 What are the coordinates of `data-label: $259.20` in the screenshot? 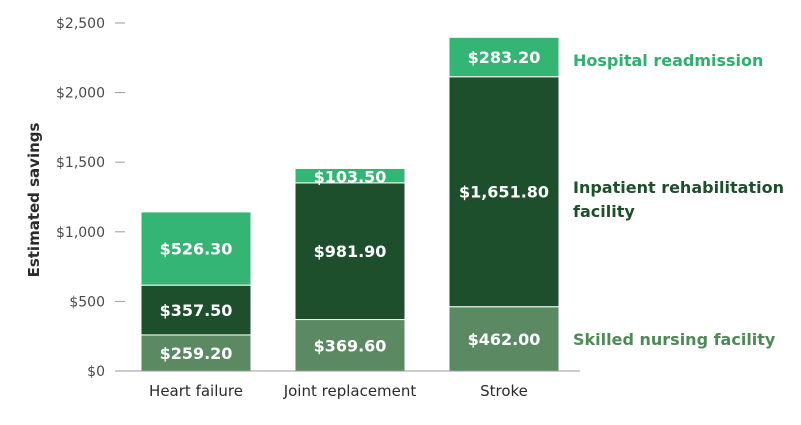 It's located at (196, 353).